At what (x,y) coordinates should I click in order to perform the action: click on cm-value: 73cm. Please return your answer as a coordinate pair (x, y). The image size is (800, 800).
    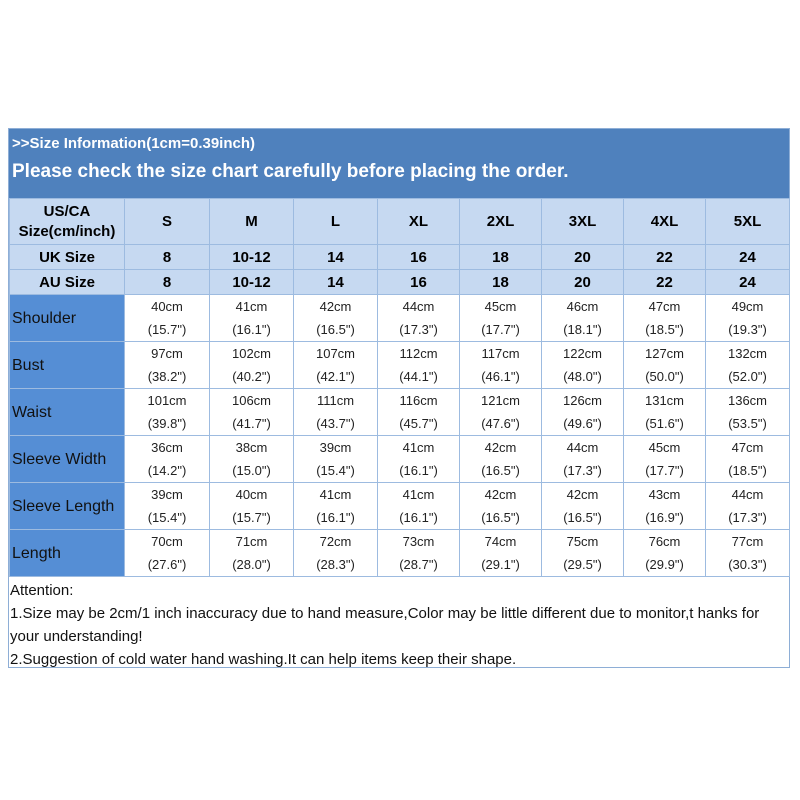
    Looking at the image, I should click on (418, 541).